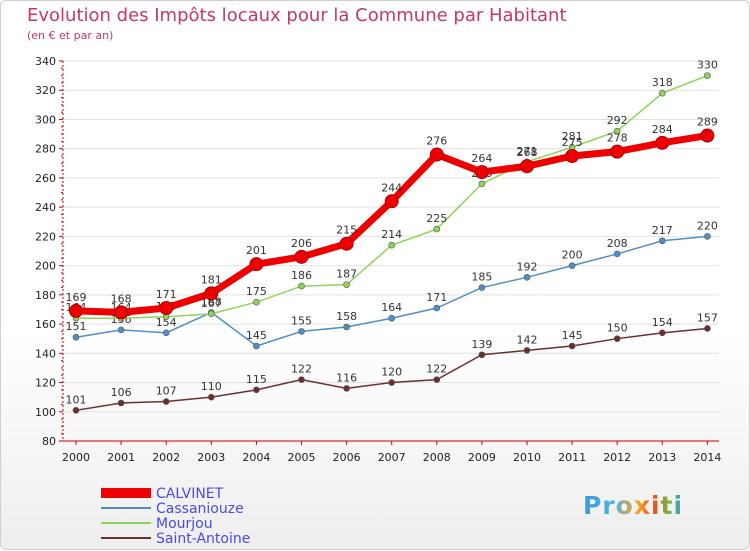  What do you see at coordinates (572, 136) in the screenshot?
I see `data-label: 281` at bounding box center [572, 136].